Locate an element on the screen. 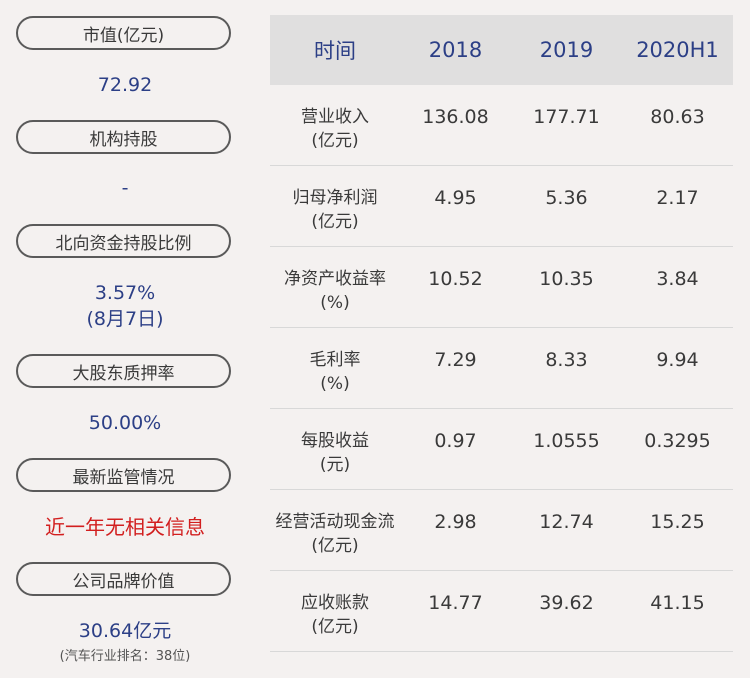  row-label-text: 毛利率 is located at coordinates (335, 360).